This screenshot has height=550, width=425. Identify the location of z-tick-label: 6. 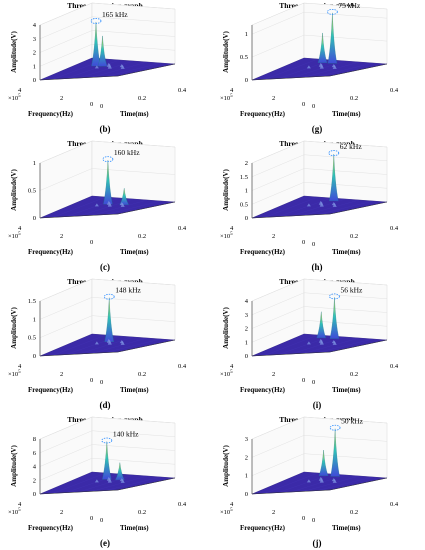
(35, 453).